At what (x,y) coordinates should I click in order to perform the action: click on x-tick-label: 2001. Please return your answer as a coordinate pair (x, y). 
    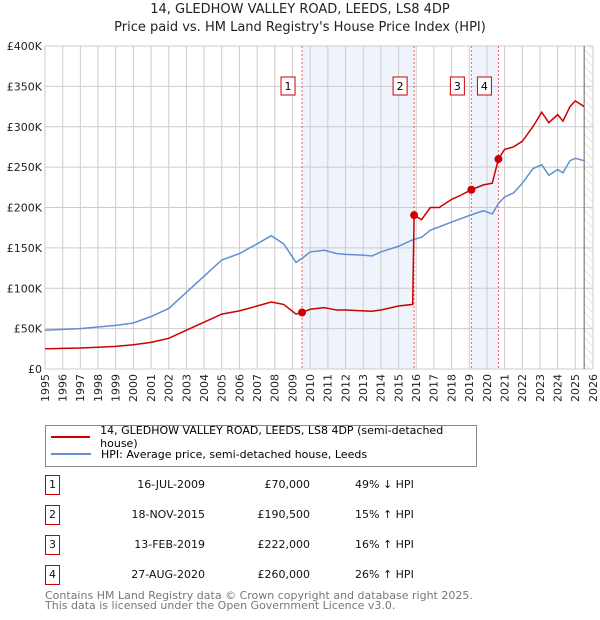
    Looking at the image, I should click on (151, 388).